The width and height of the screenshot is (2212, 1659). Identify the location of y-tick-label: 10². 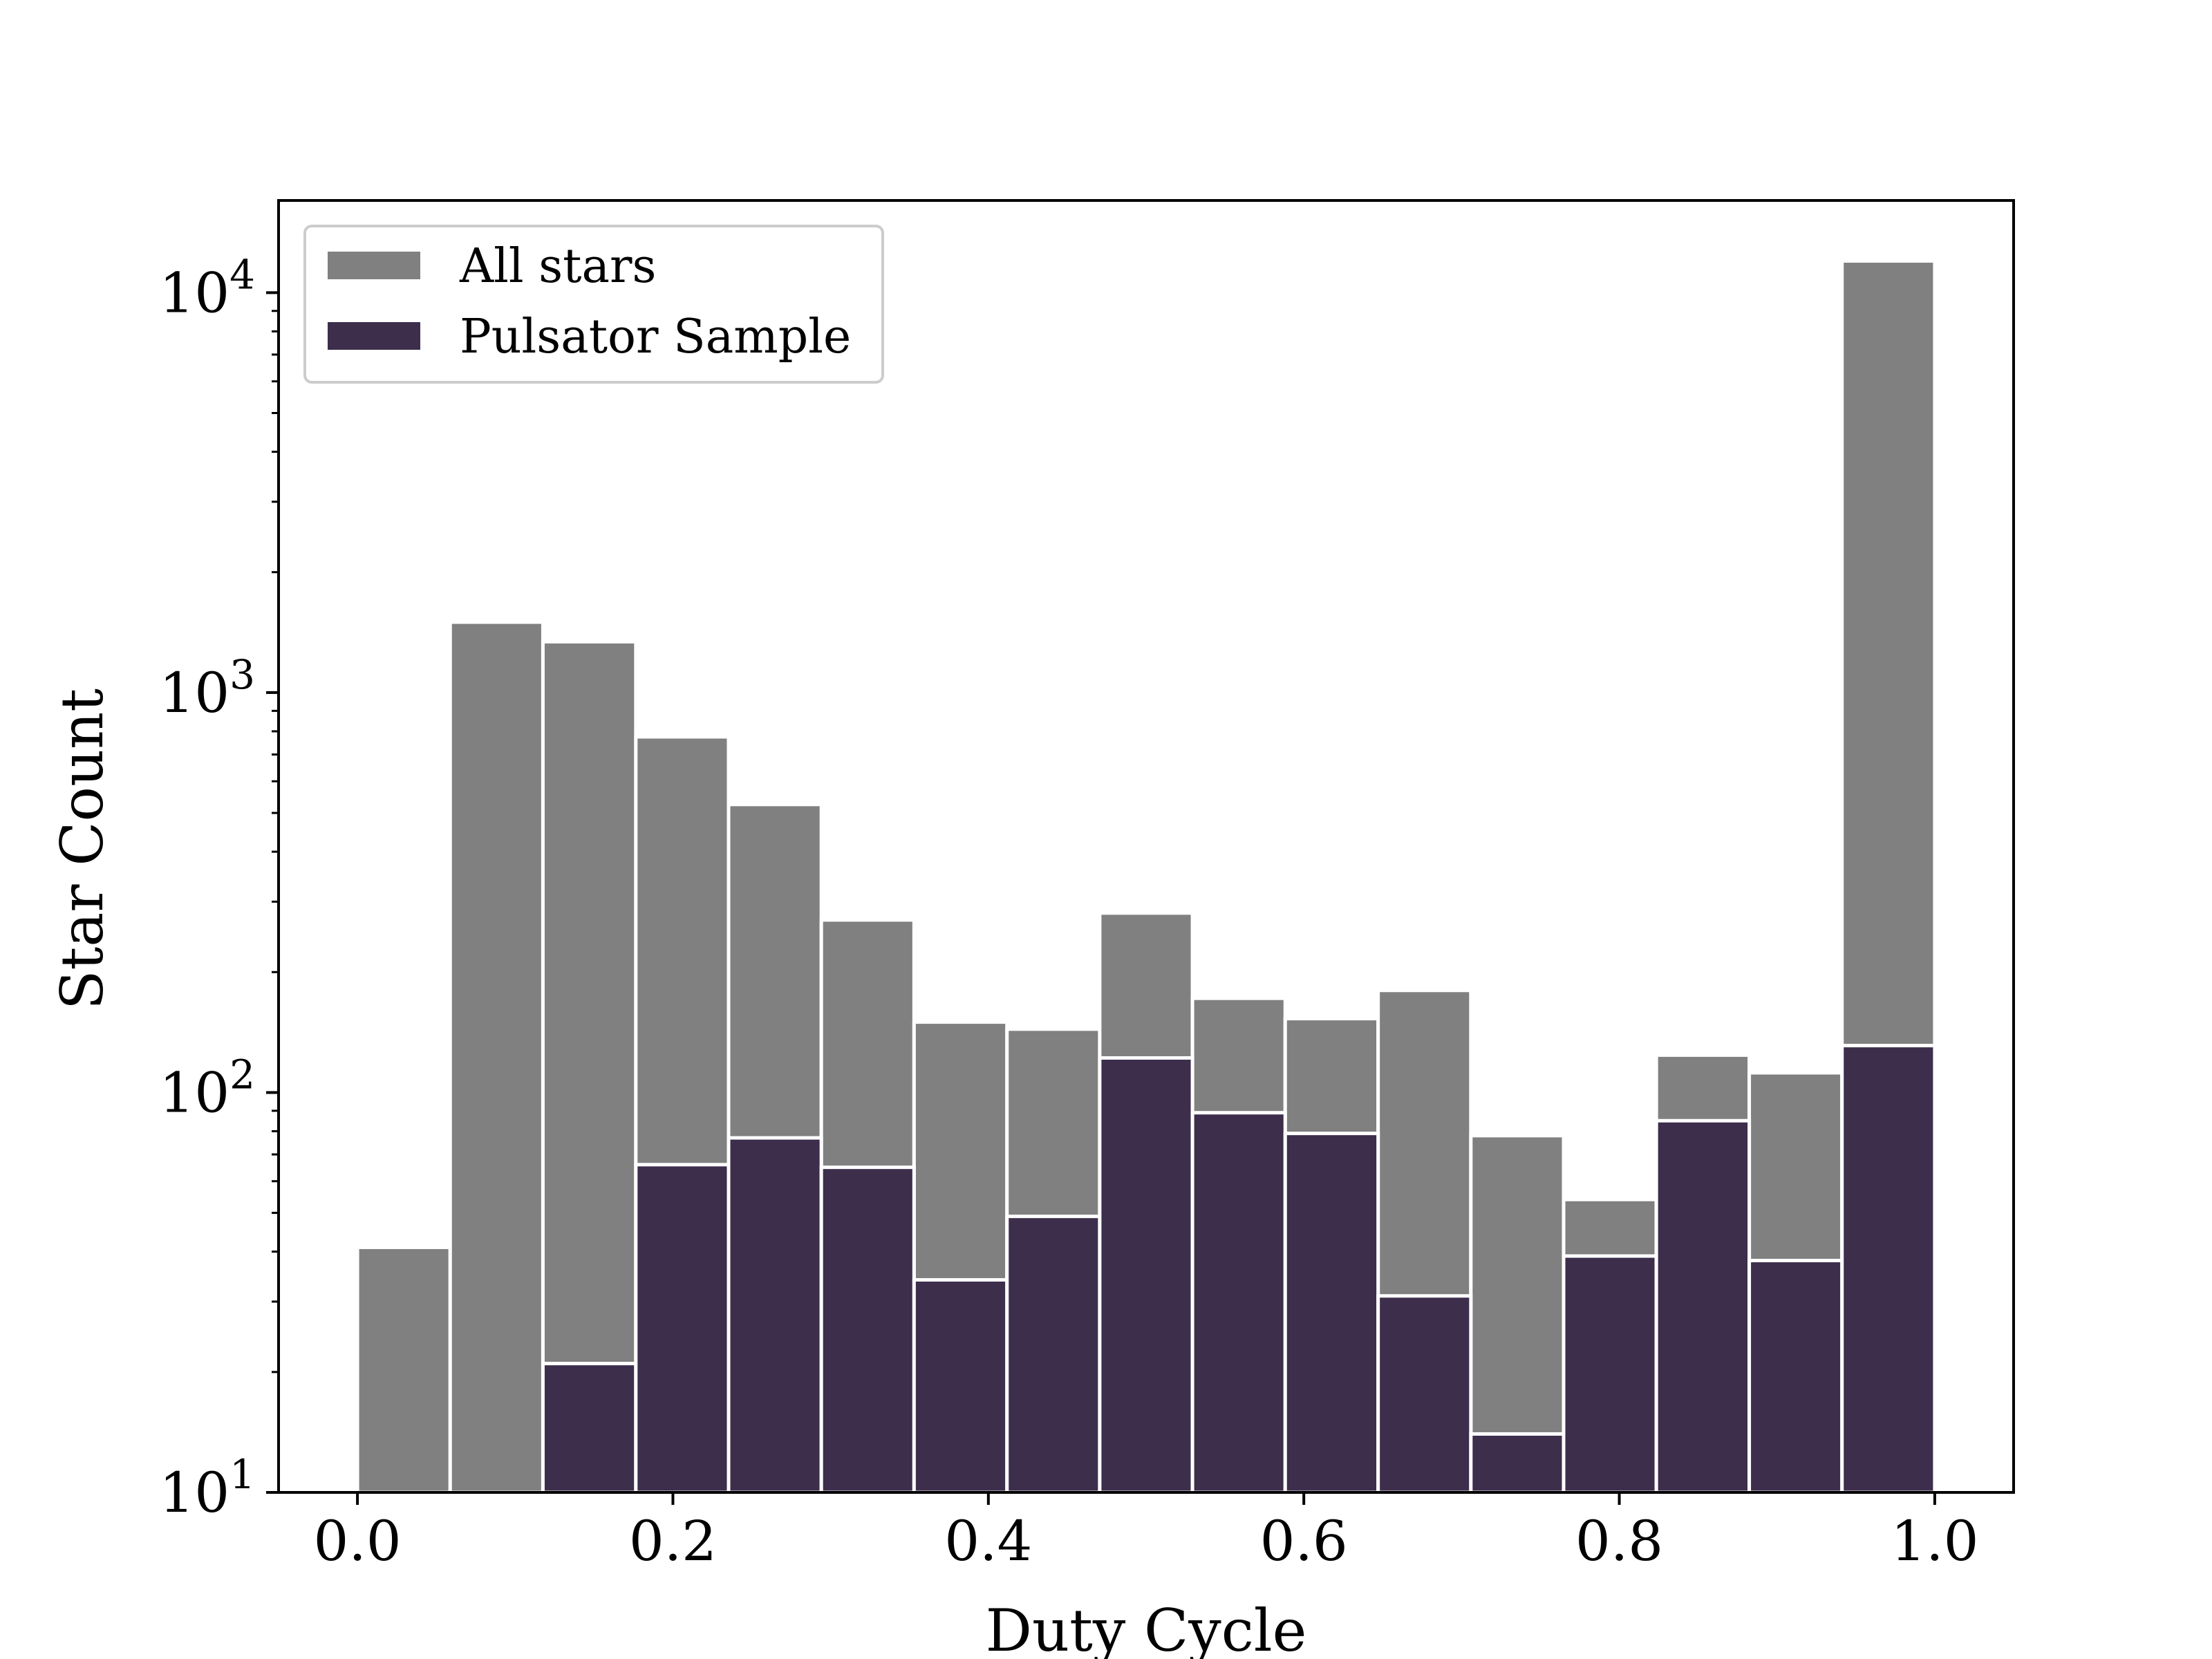
(207, 1088).